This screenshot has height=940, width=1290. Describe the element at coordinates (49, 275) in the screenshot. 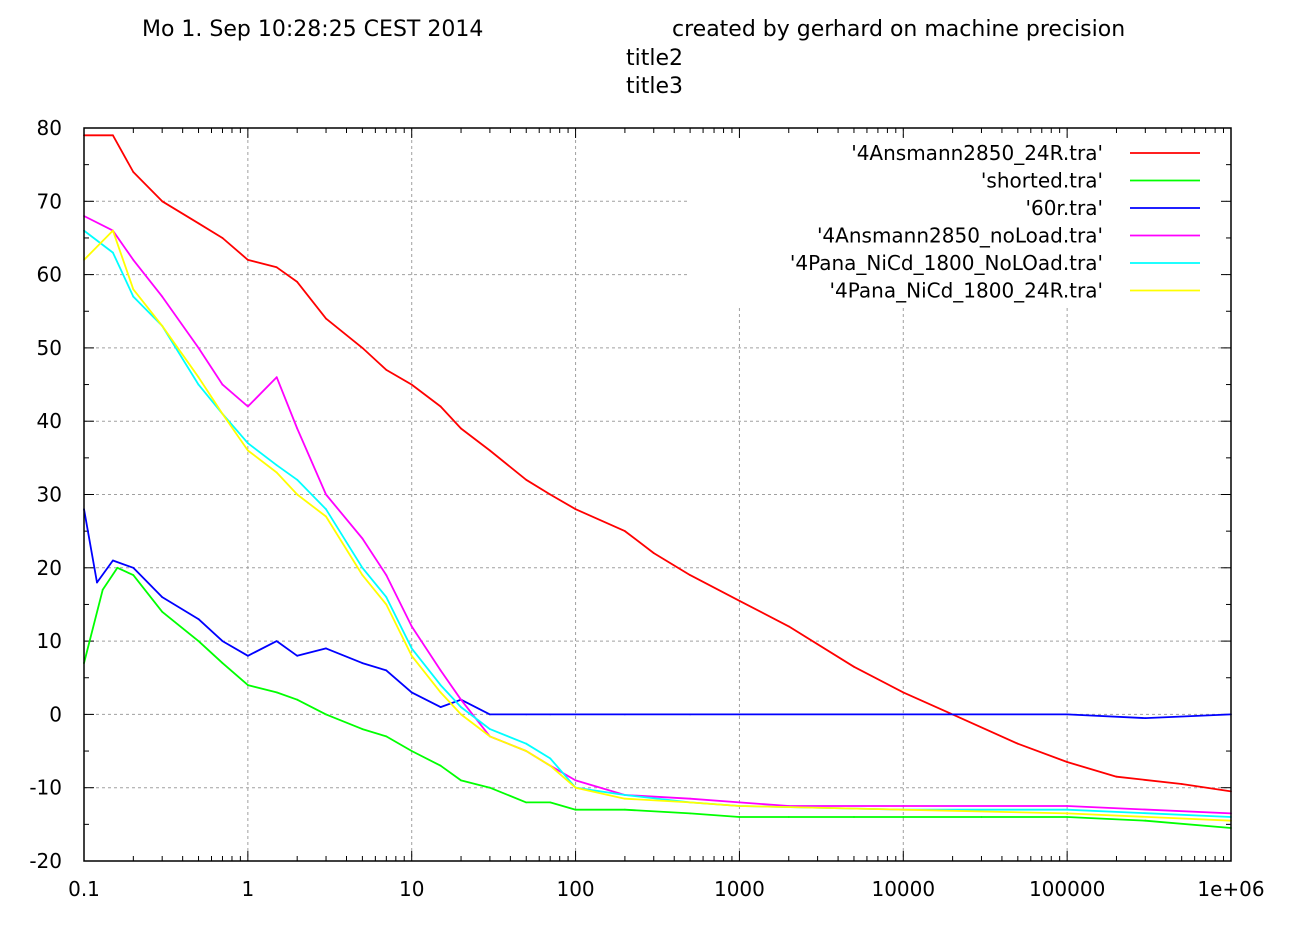

I see `y-tick-label: 60` at that location.